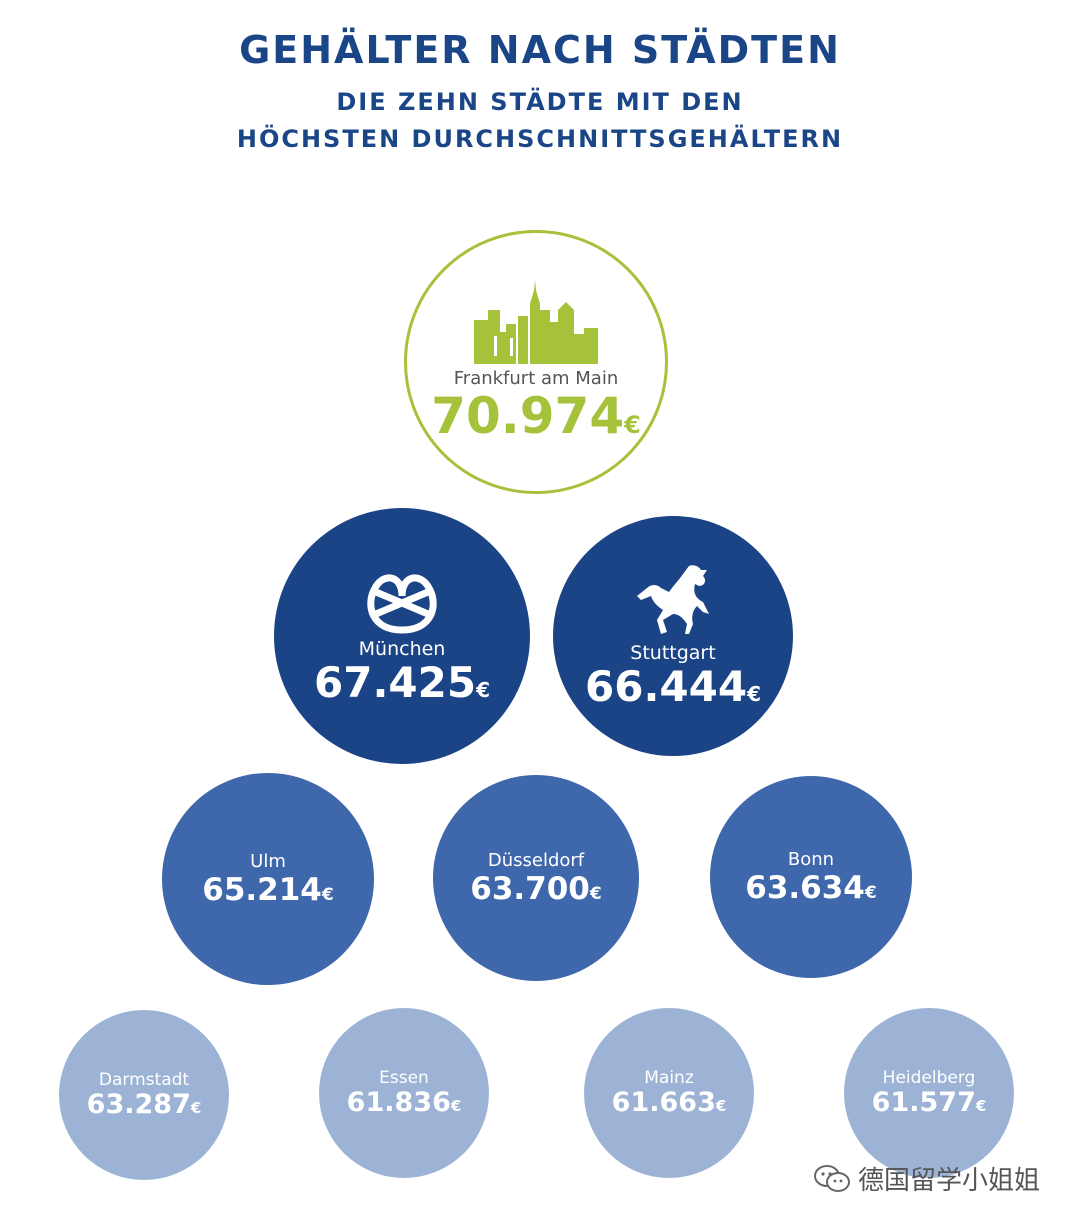 This screenshot has height=1224, width=1080. I want to click on salary-value: 67.425€, so click(402, 683).